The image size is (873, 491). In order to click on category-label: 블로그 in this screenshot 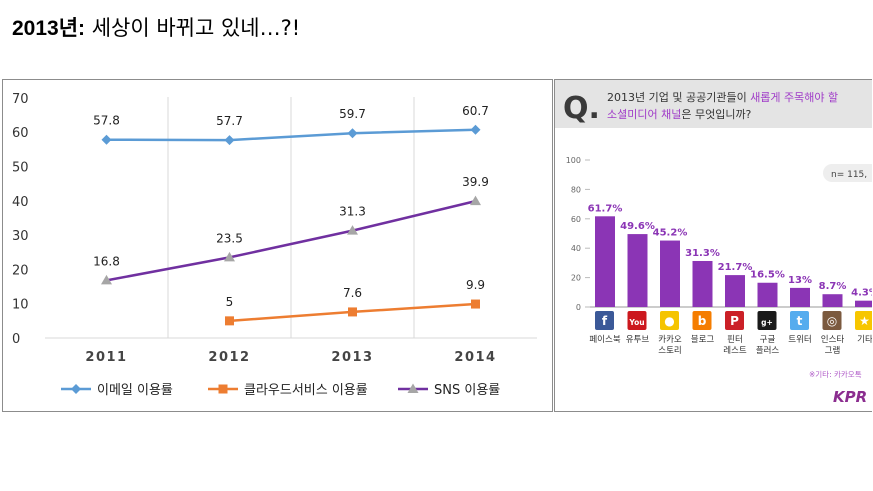, I will do `click(703, 339)`.